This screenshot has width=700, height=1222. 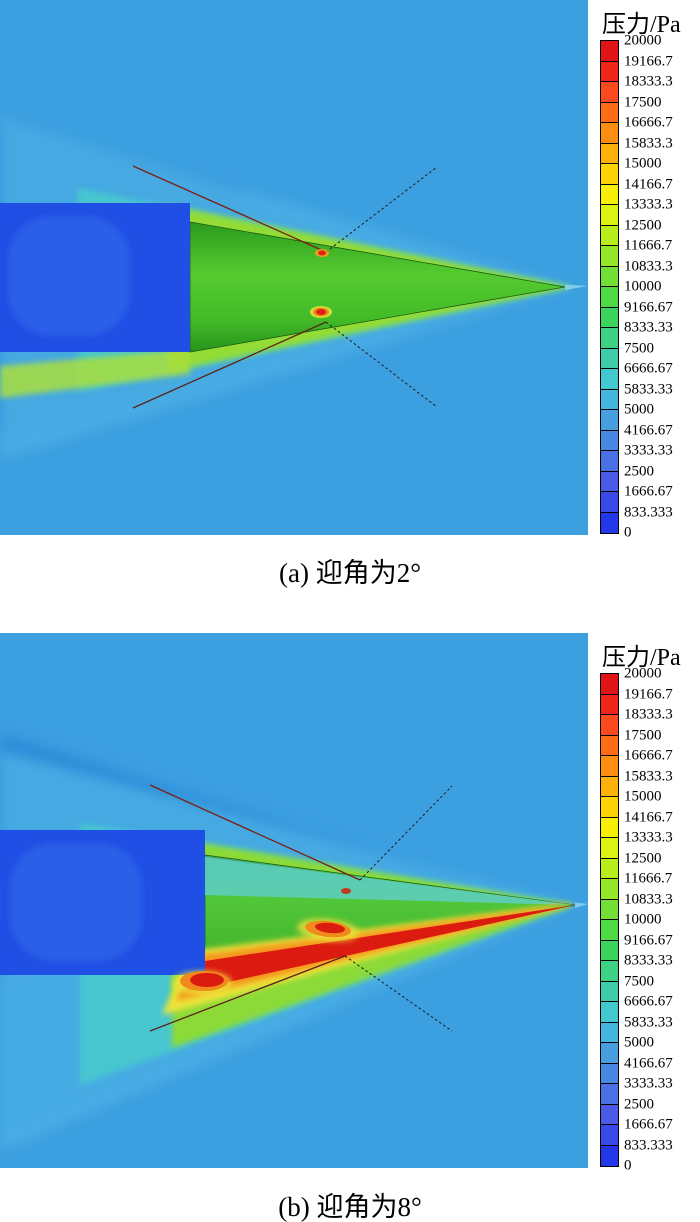 I want to click on colorbar-tick-label: 4166.67, so click(x=648, y=1063).